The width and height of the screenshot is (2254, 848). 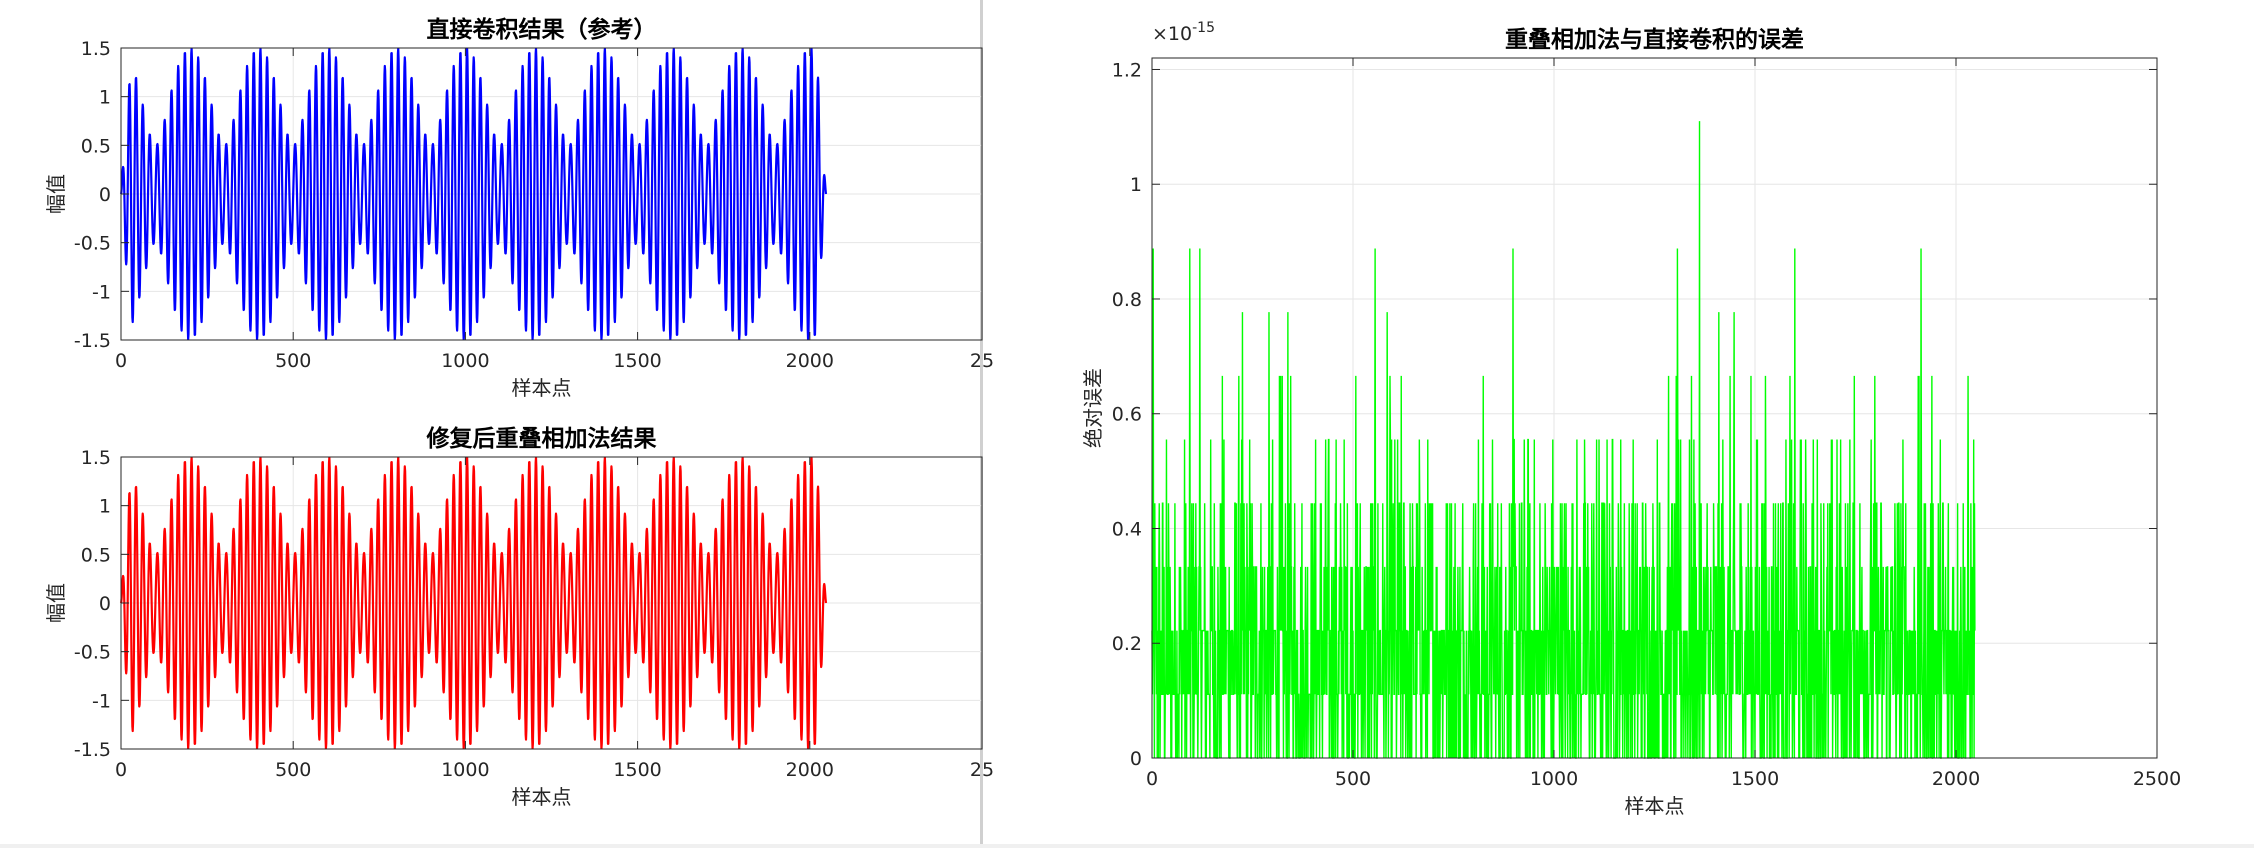 I want to click on y-tick-label: 0.8, so click(x=1127, y=300).